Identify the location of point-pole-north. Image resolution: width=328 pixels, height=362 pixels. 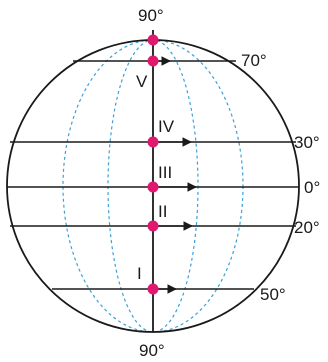
(153, 40).